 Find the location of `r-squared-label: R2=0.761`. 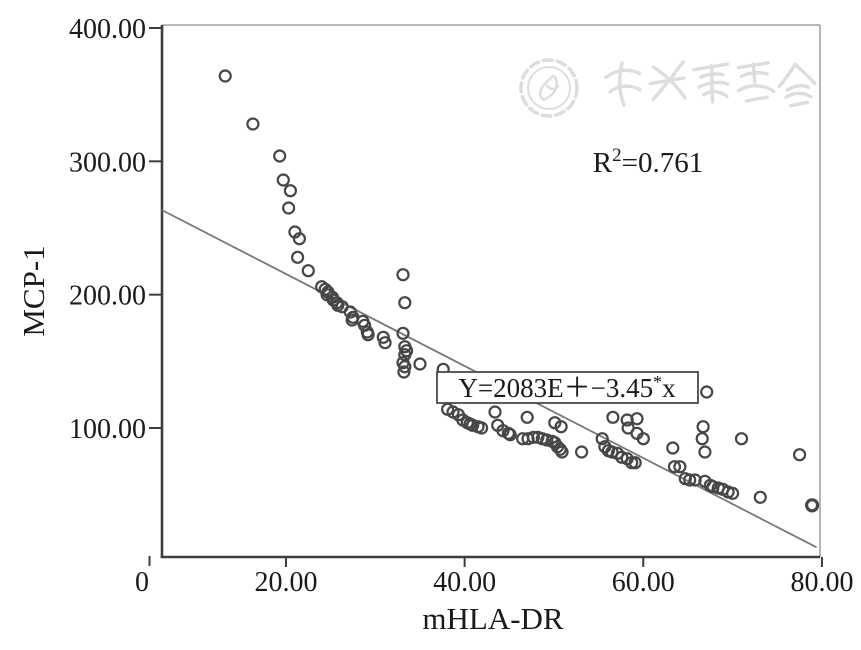

r-squared-label: R2=0.761 is located at coordinates (648, 162).